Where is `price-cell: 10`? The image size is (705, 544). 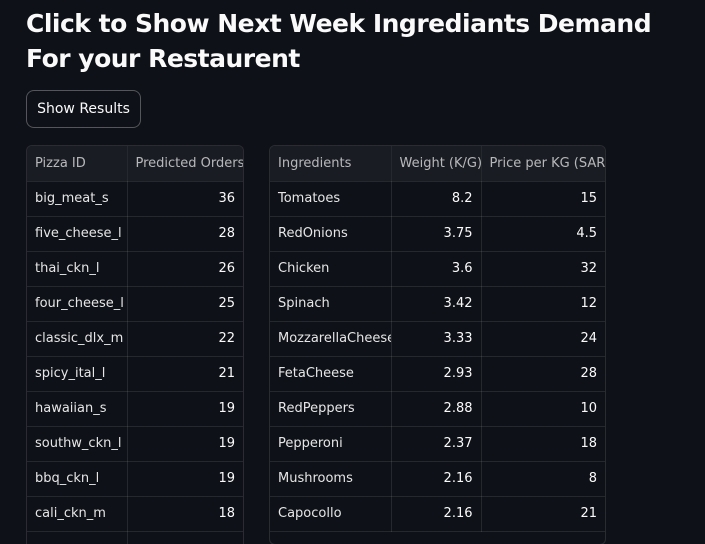
price-cell: 10 is located at coordinates (543, 409).